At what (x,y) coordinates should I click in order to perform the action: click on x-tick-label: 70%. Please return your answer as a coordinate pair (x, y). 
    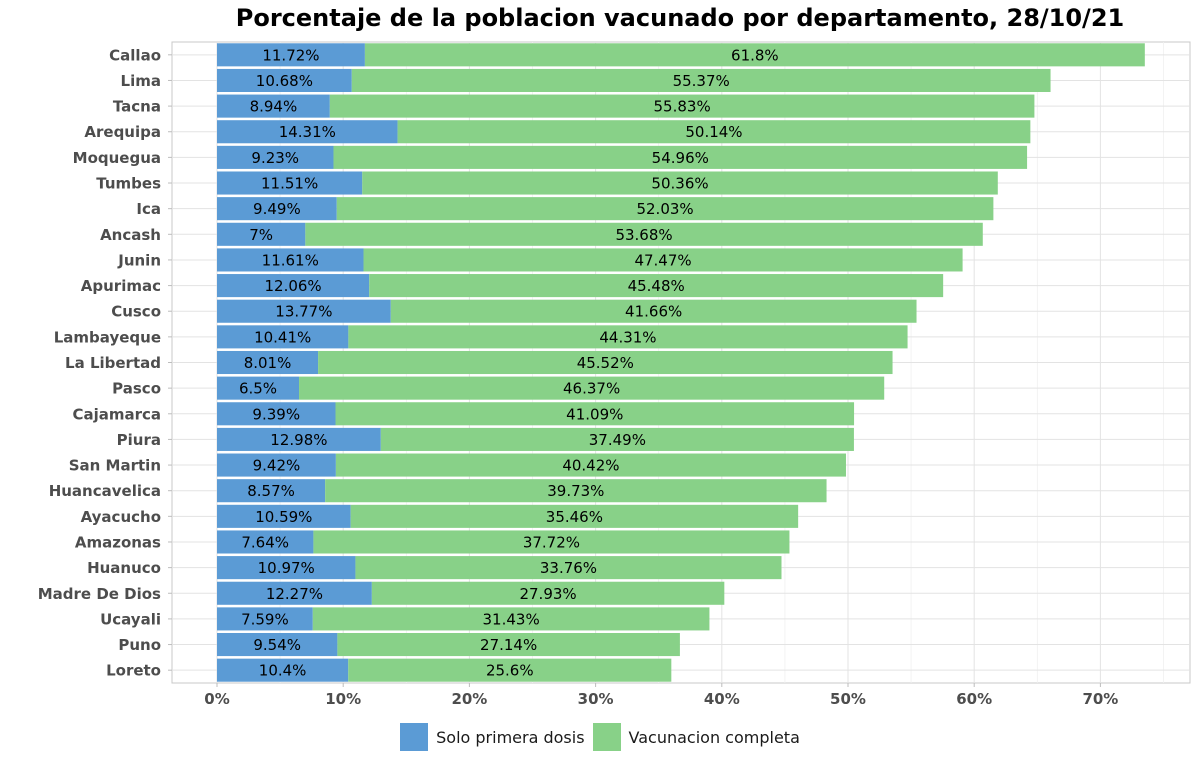
    Looking at the image, I should click on (1100, 699).